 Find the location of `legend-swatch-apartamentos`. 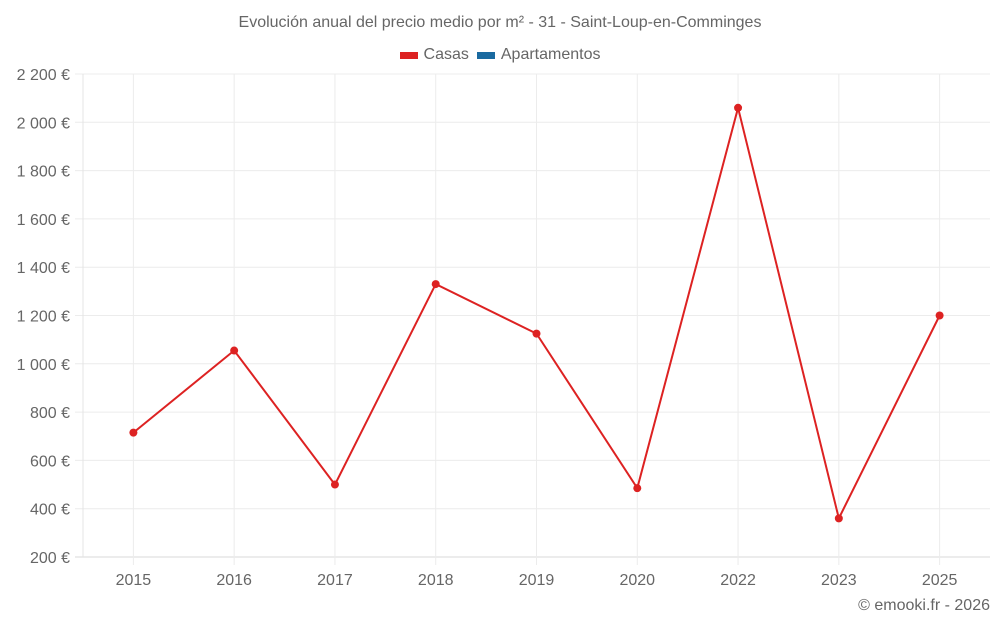

legend-swatch-apartamentos is located at coordinates (485, 55).